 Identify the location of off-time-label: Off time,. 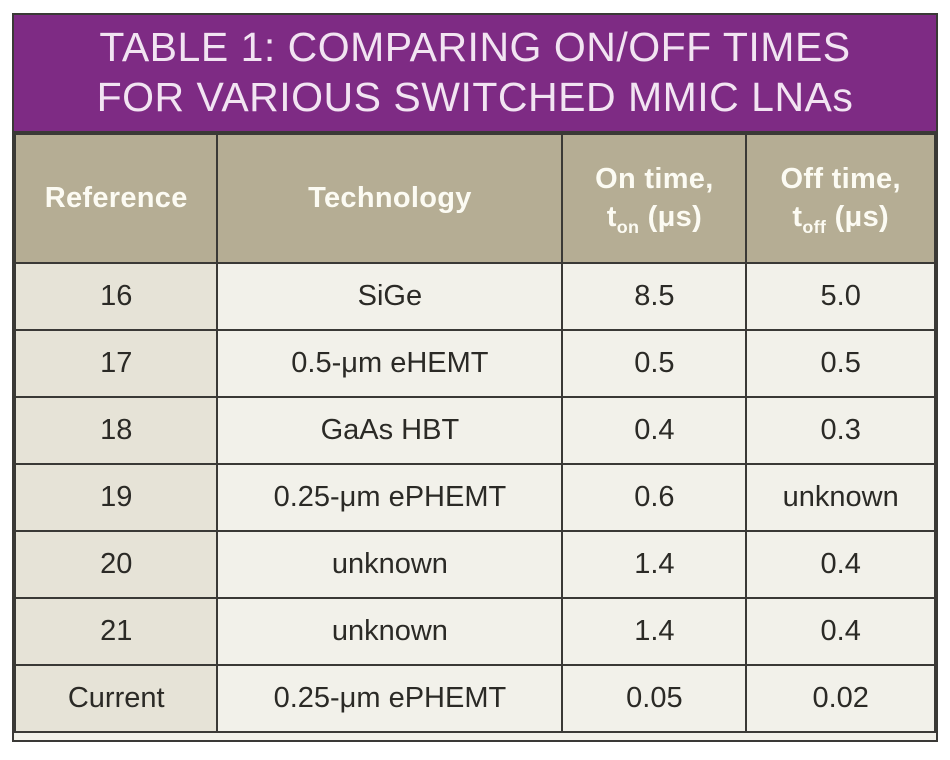
(840, 178).